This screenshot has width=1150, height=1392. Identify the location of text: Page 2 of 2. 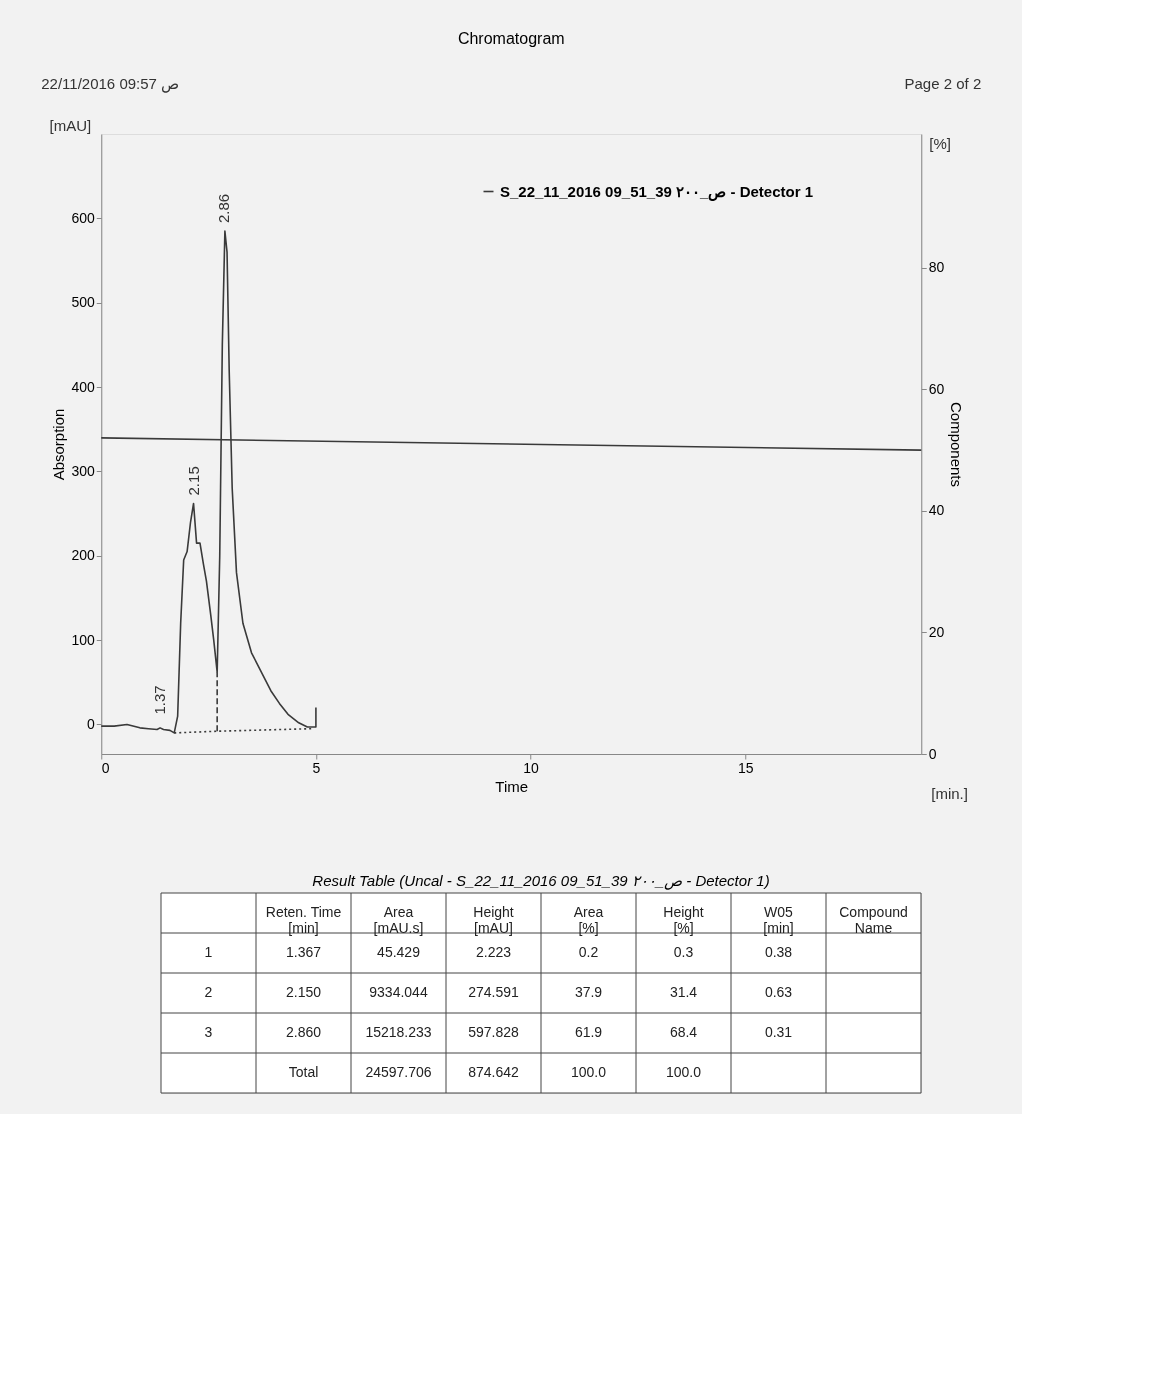
(943, 83).